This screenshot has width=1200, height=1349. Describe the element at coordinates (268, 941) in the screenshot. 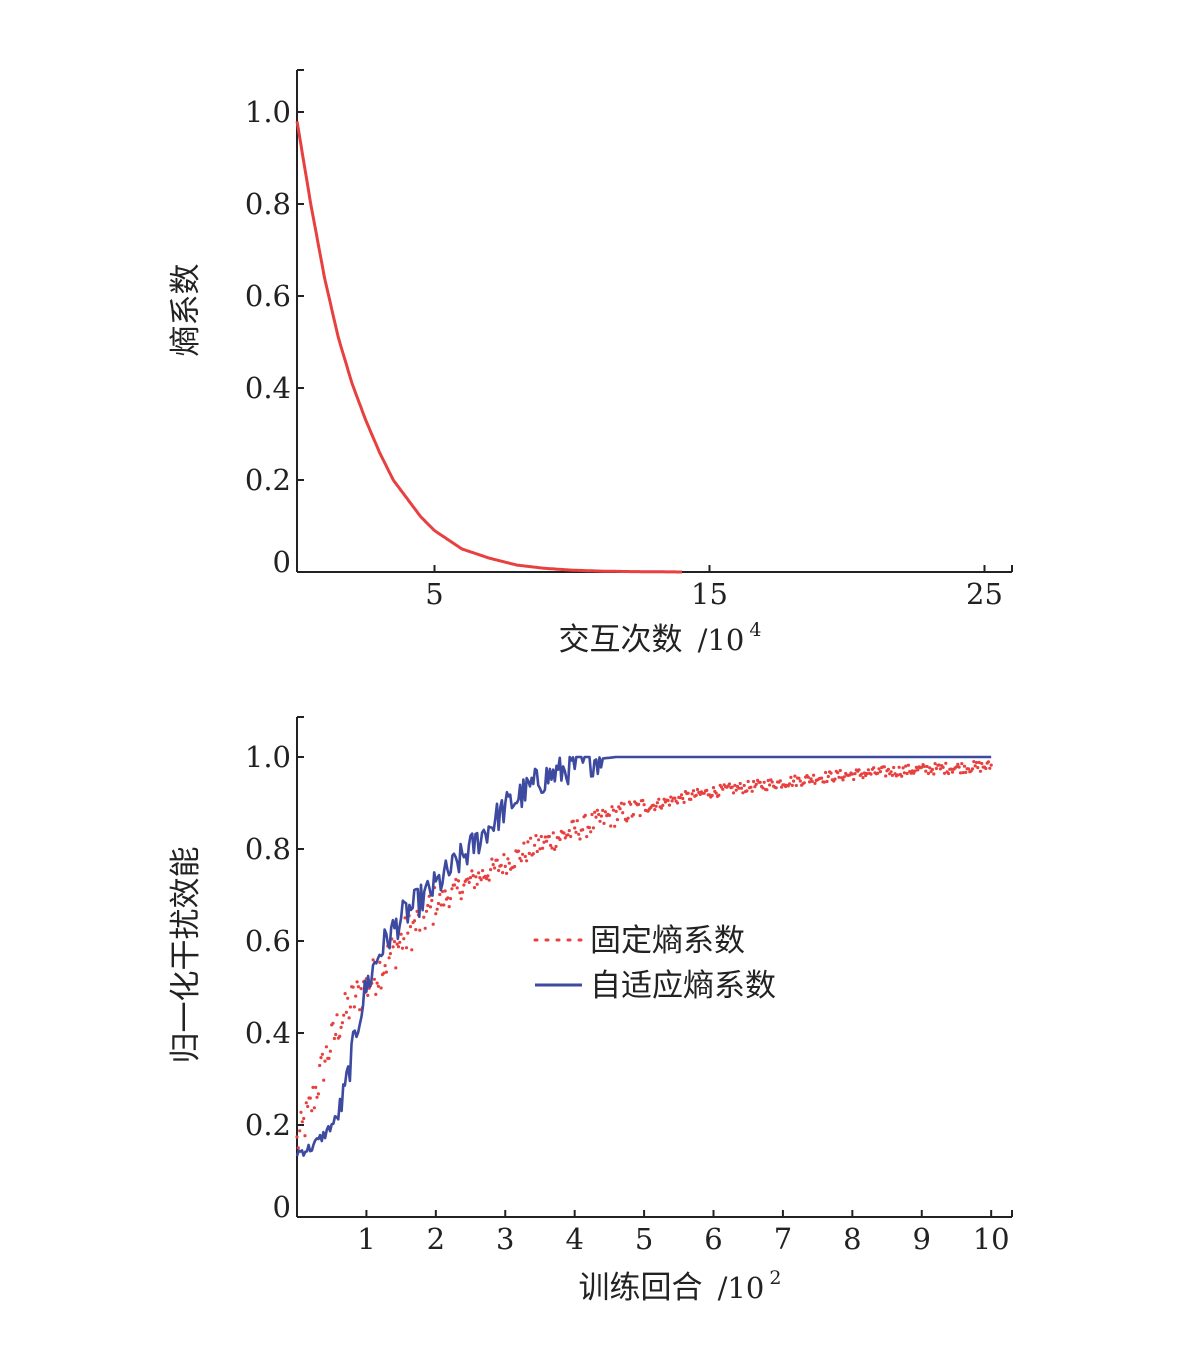

I see `y-tick-label: 0.6` at that location.